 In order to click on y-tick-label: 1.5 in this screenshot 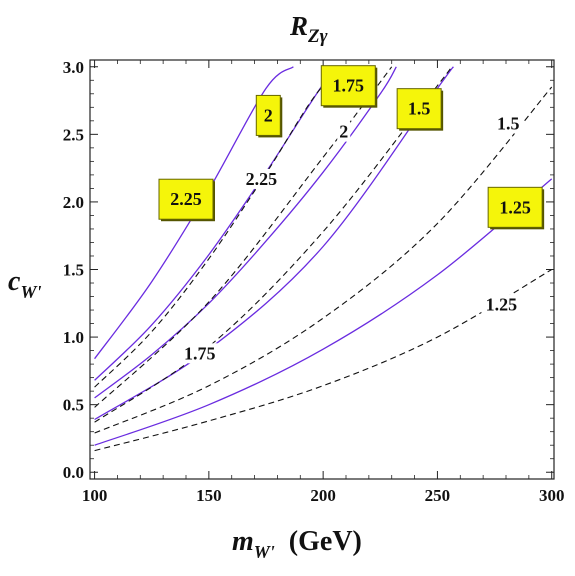, I will do `click(73, 270)`.